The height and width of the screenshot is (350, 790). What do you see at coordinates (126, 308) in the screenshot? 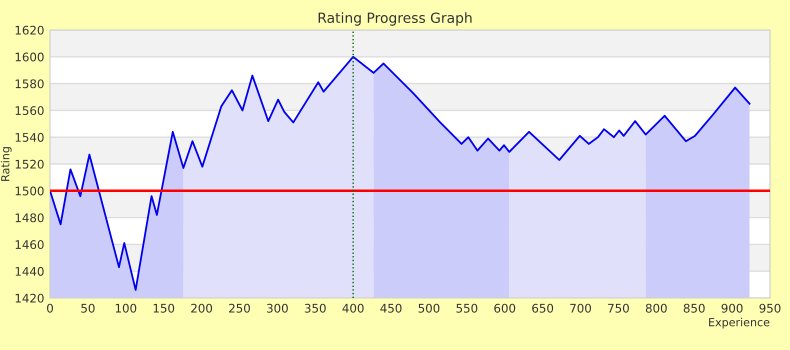
I see `x-tick-label: 100` at bounding box center [126, 308].